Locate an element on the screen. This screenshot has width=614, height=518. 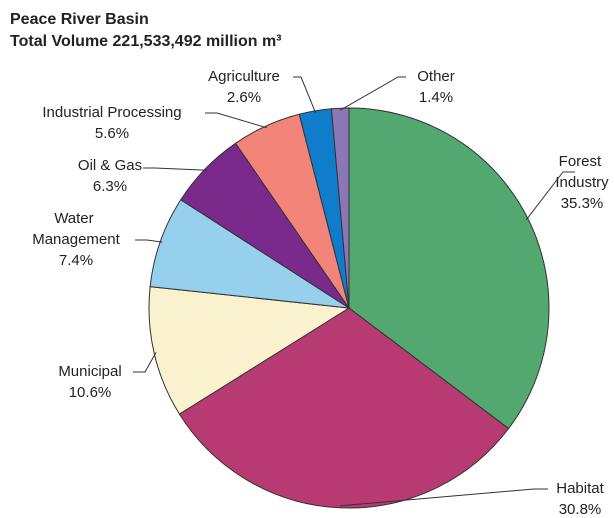
value-label: 7.4% is located at coordinates (76, 260).